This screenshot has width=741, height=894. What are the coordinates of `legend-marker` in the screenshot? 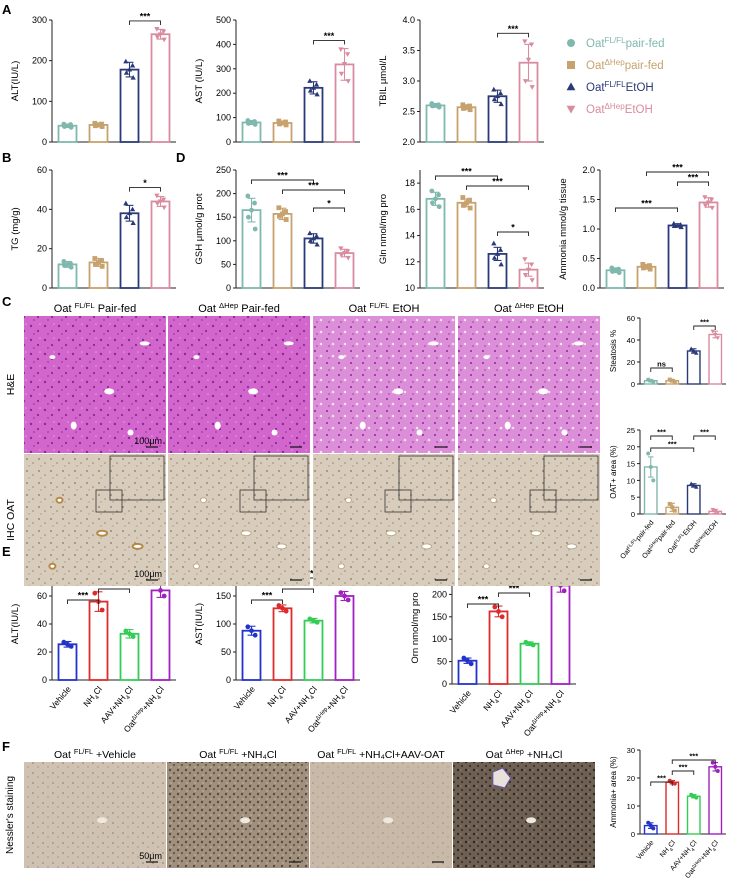 It's located at (571, 109).